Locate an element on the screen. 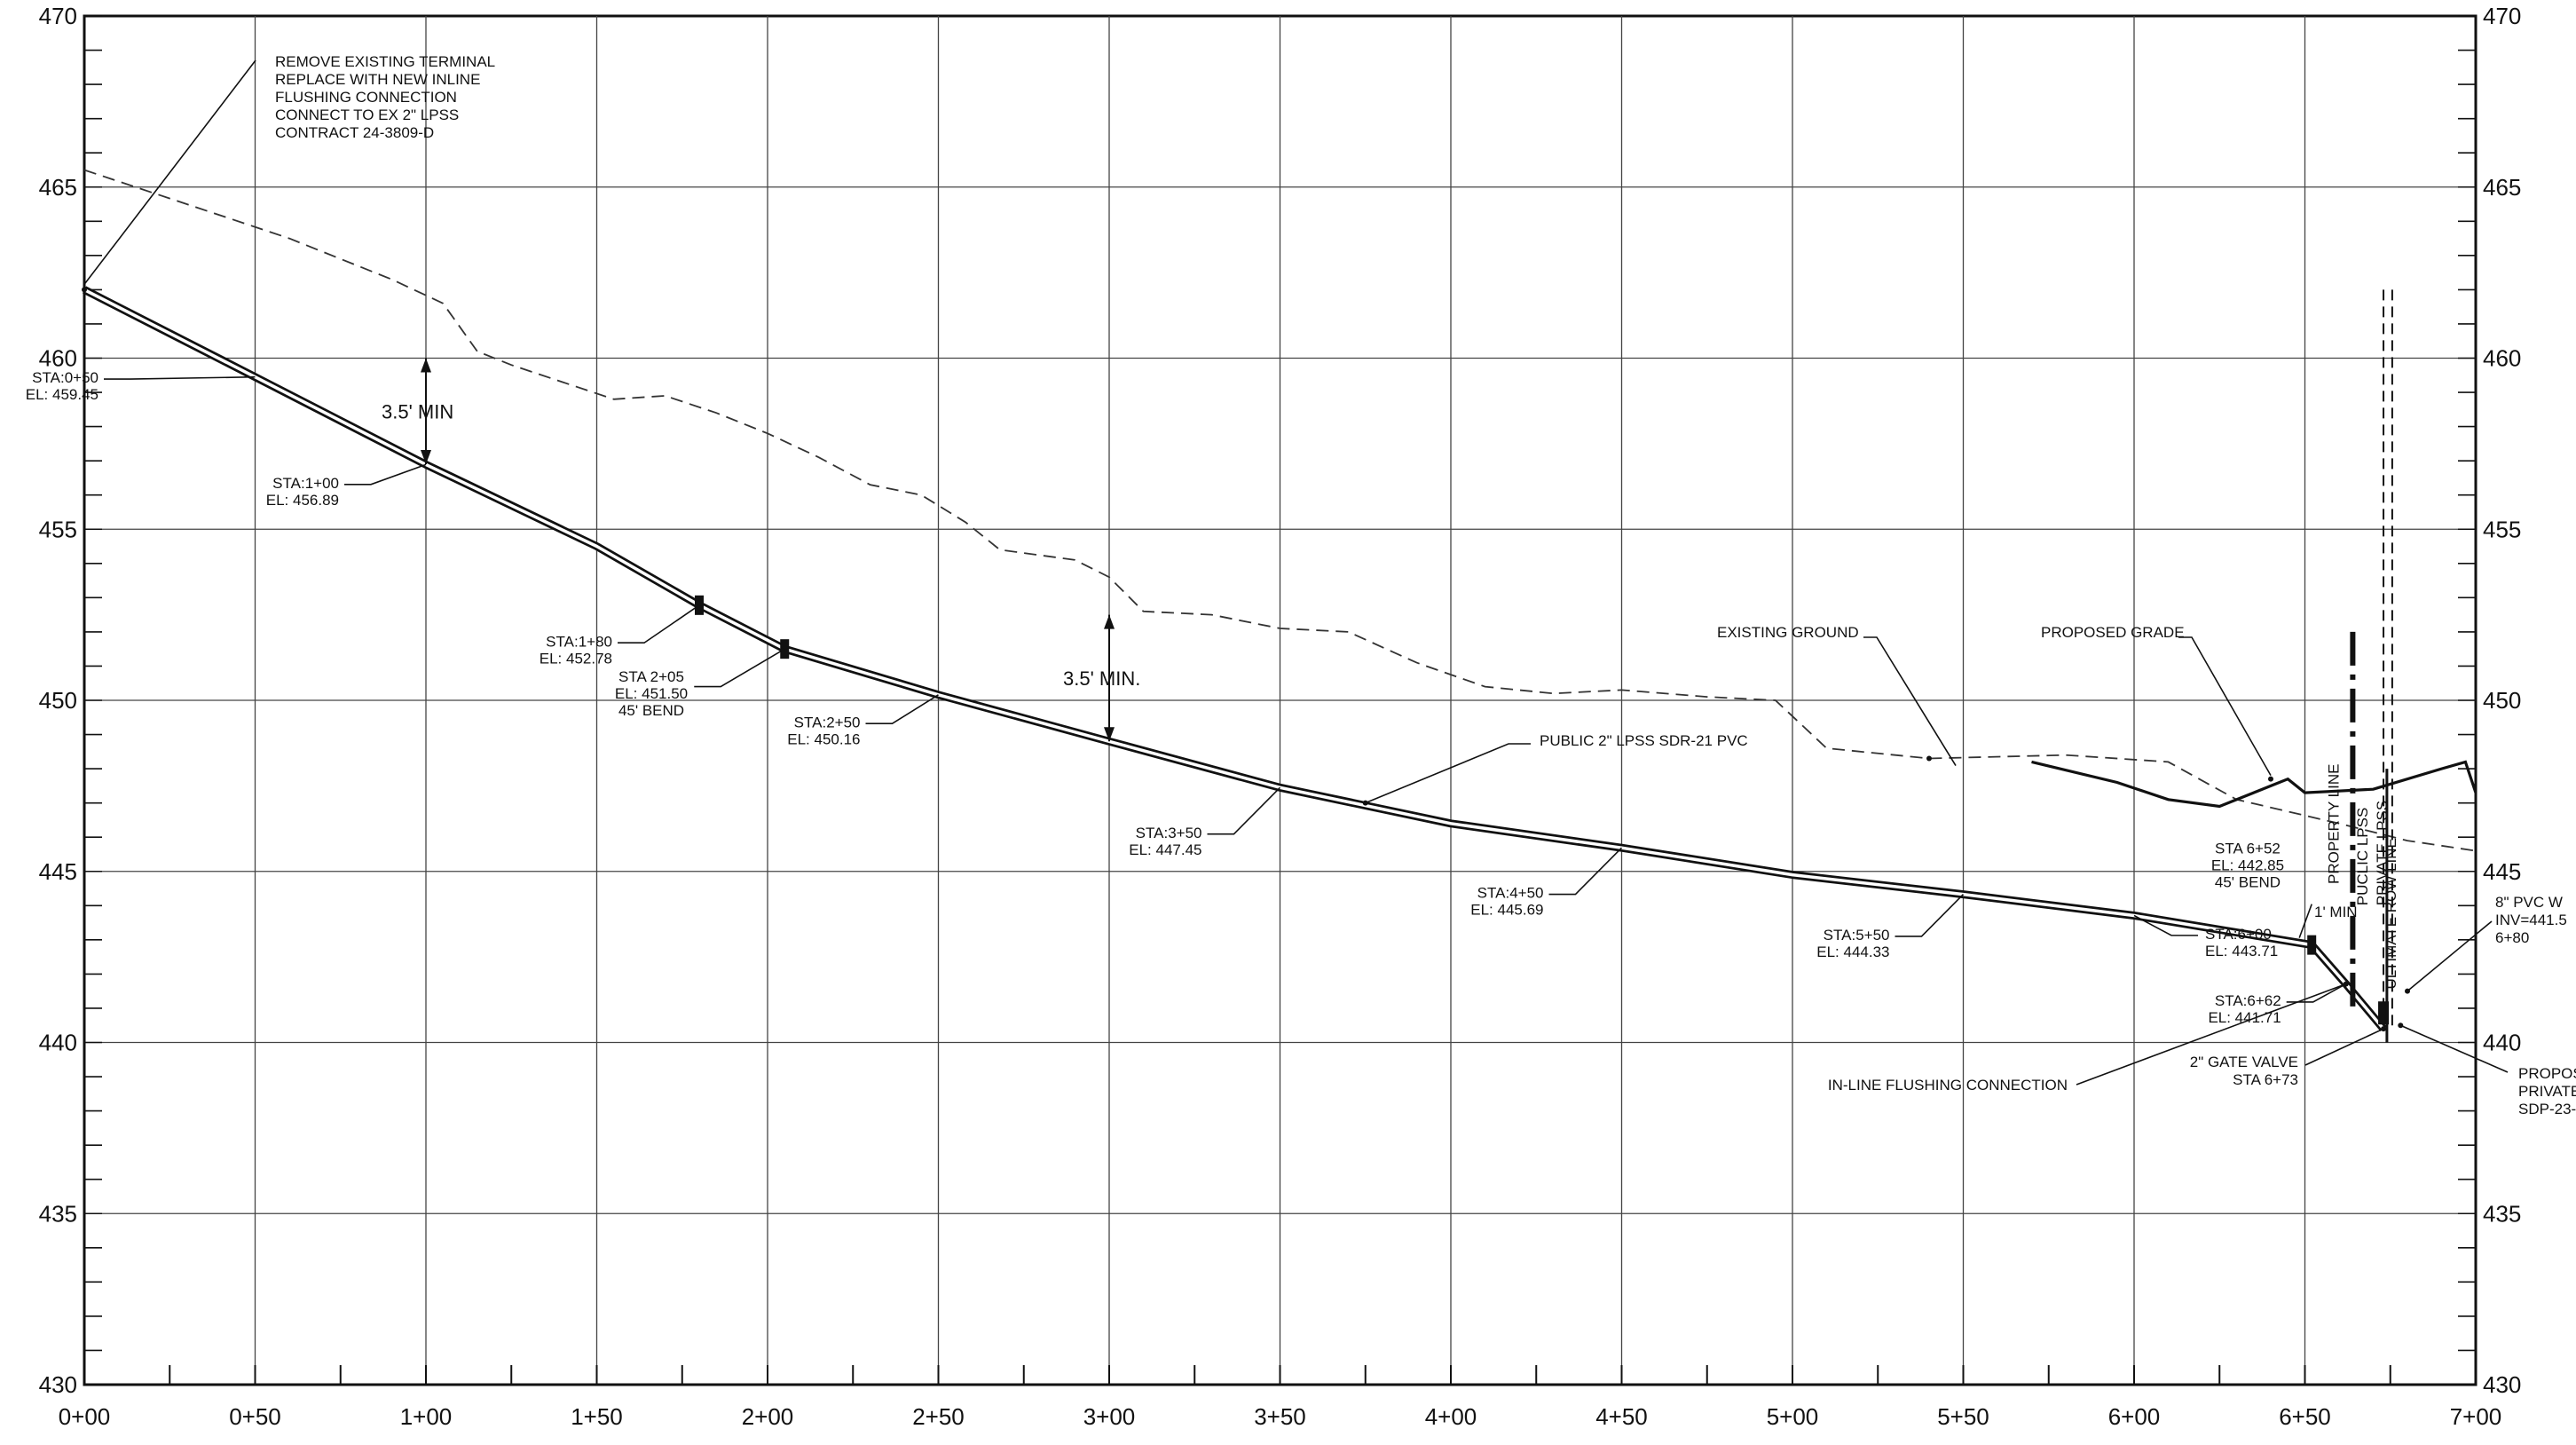  dimension-arrow-top is located at coordinates (426, 365).